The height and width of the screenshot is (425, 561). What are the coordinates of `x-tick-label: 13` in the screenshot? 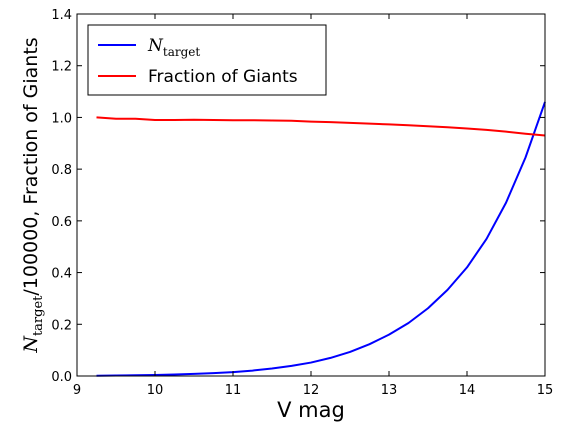 It's located at (389, 390).